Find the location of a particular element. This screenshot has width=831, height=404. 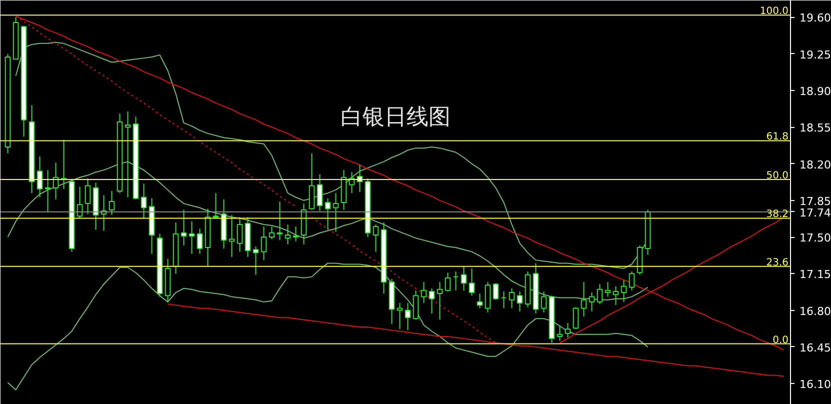

annotation: 0.0 is located at coordinates (780, 340).